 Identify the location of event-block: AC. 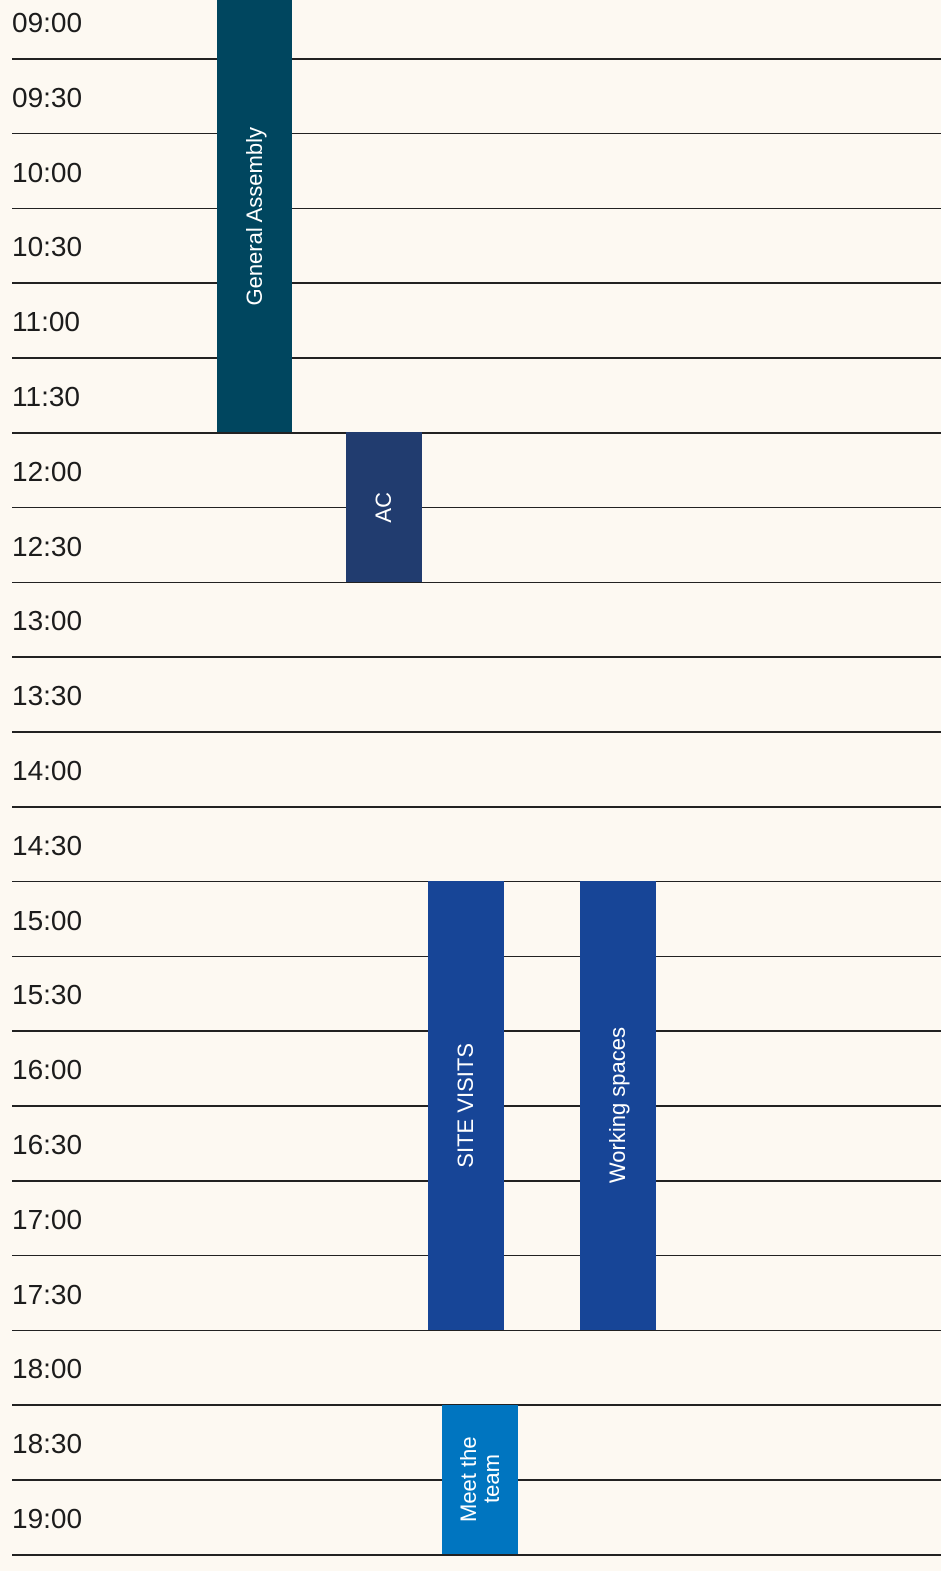
(384, 507).